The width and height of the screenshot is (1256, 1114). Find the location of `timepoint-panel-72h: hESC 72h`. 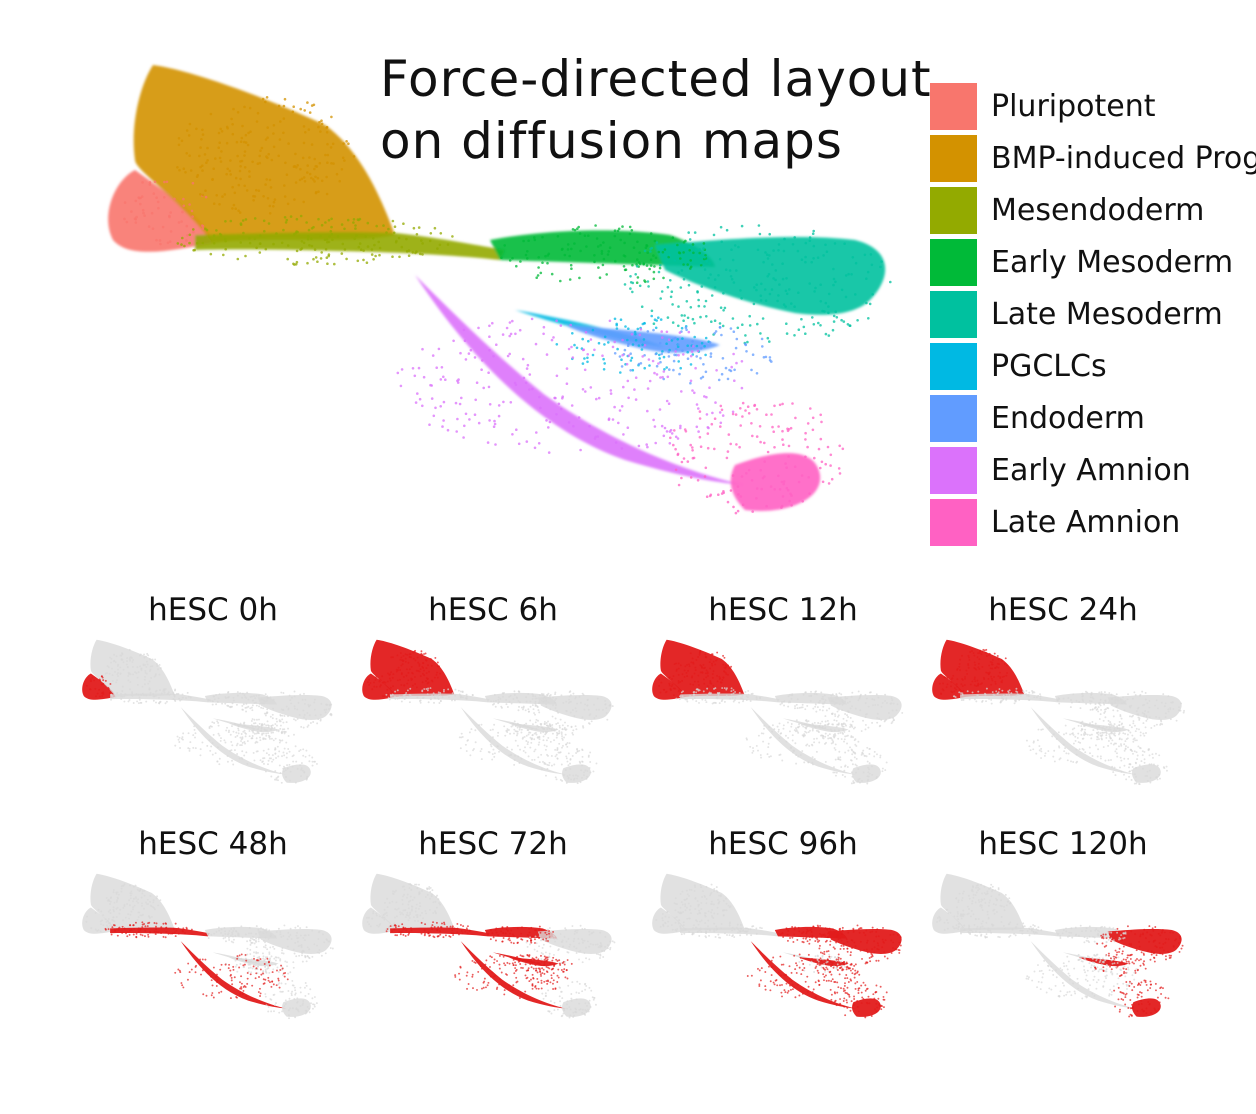

timepoint-panel-72h: hESC 72h is located at coordinates (498, 933).